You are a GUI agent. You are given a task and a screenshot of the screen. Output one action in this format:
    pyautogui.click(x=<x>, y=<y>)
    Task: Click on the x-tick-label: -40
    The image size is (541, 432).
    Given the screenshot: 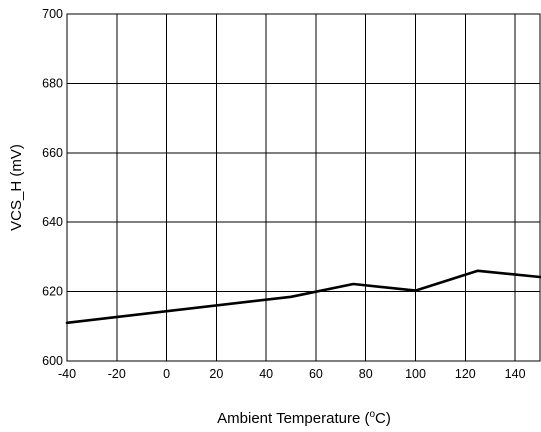 What is the action you would take?
    pyautogui.click(x=67, y=374)
    